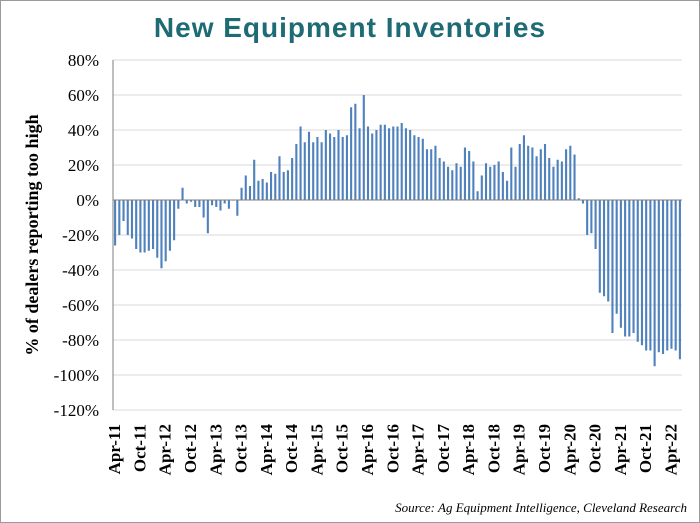 This screenshot has width=700, height=523. What do you see at coordinates (342, 448) in the screenshot?
I see `x-tick-label: Oct-15` at bounding box center [342, 448].